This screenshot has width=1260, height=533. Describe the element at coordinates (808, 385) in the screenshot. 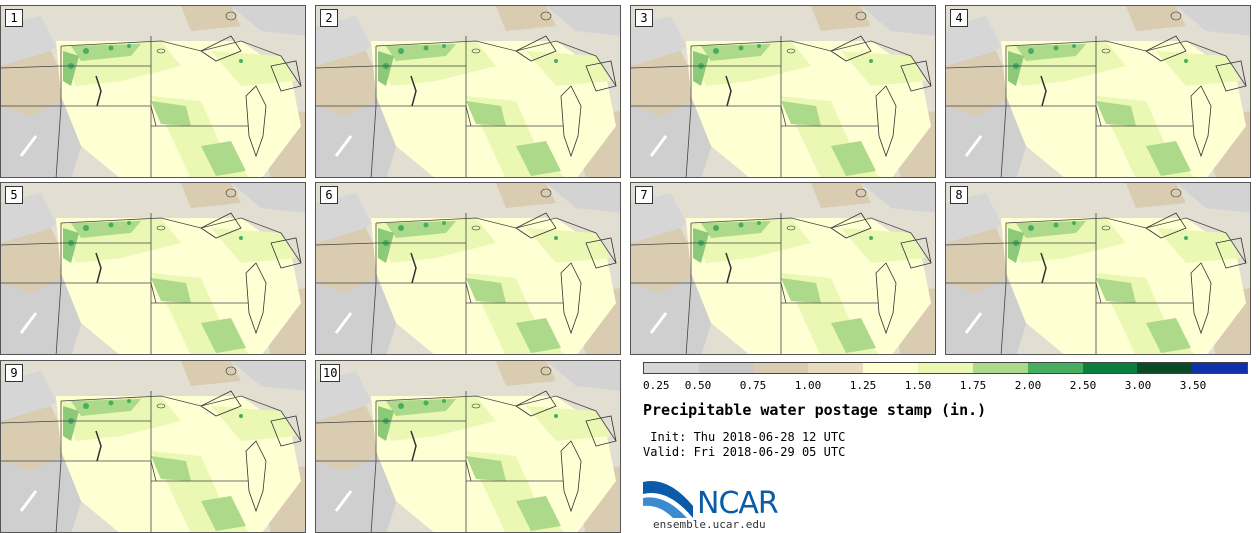

I see `colorbar-tick-label: 1.00` at that location.